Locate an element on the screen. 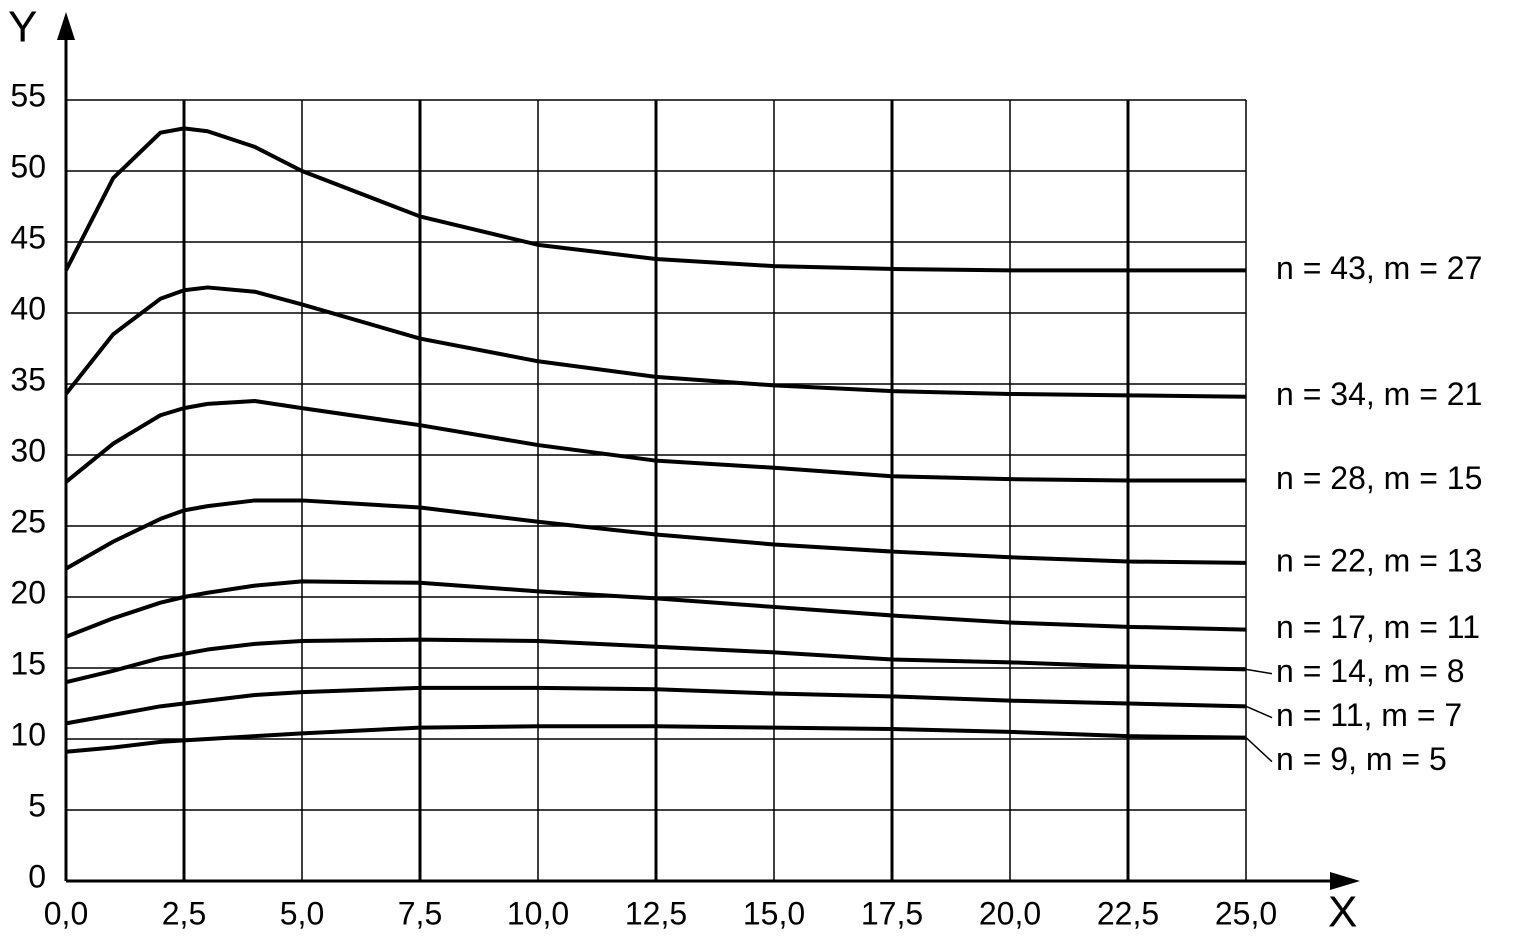 The image size is (1537, 945). x-axis-arrow is located at coordinates (1345, 881).